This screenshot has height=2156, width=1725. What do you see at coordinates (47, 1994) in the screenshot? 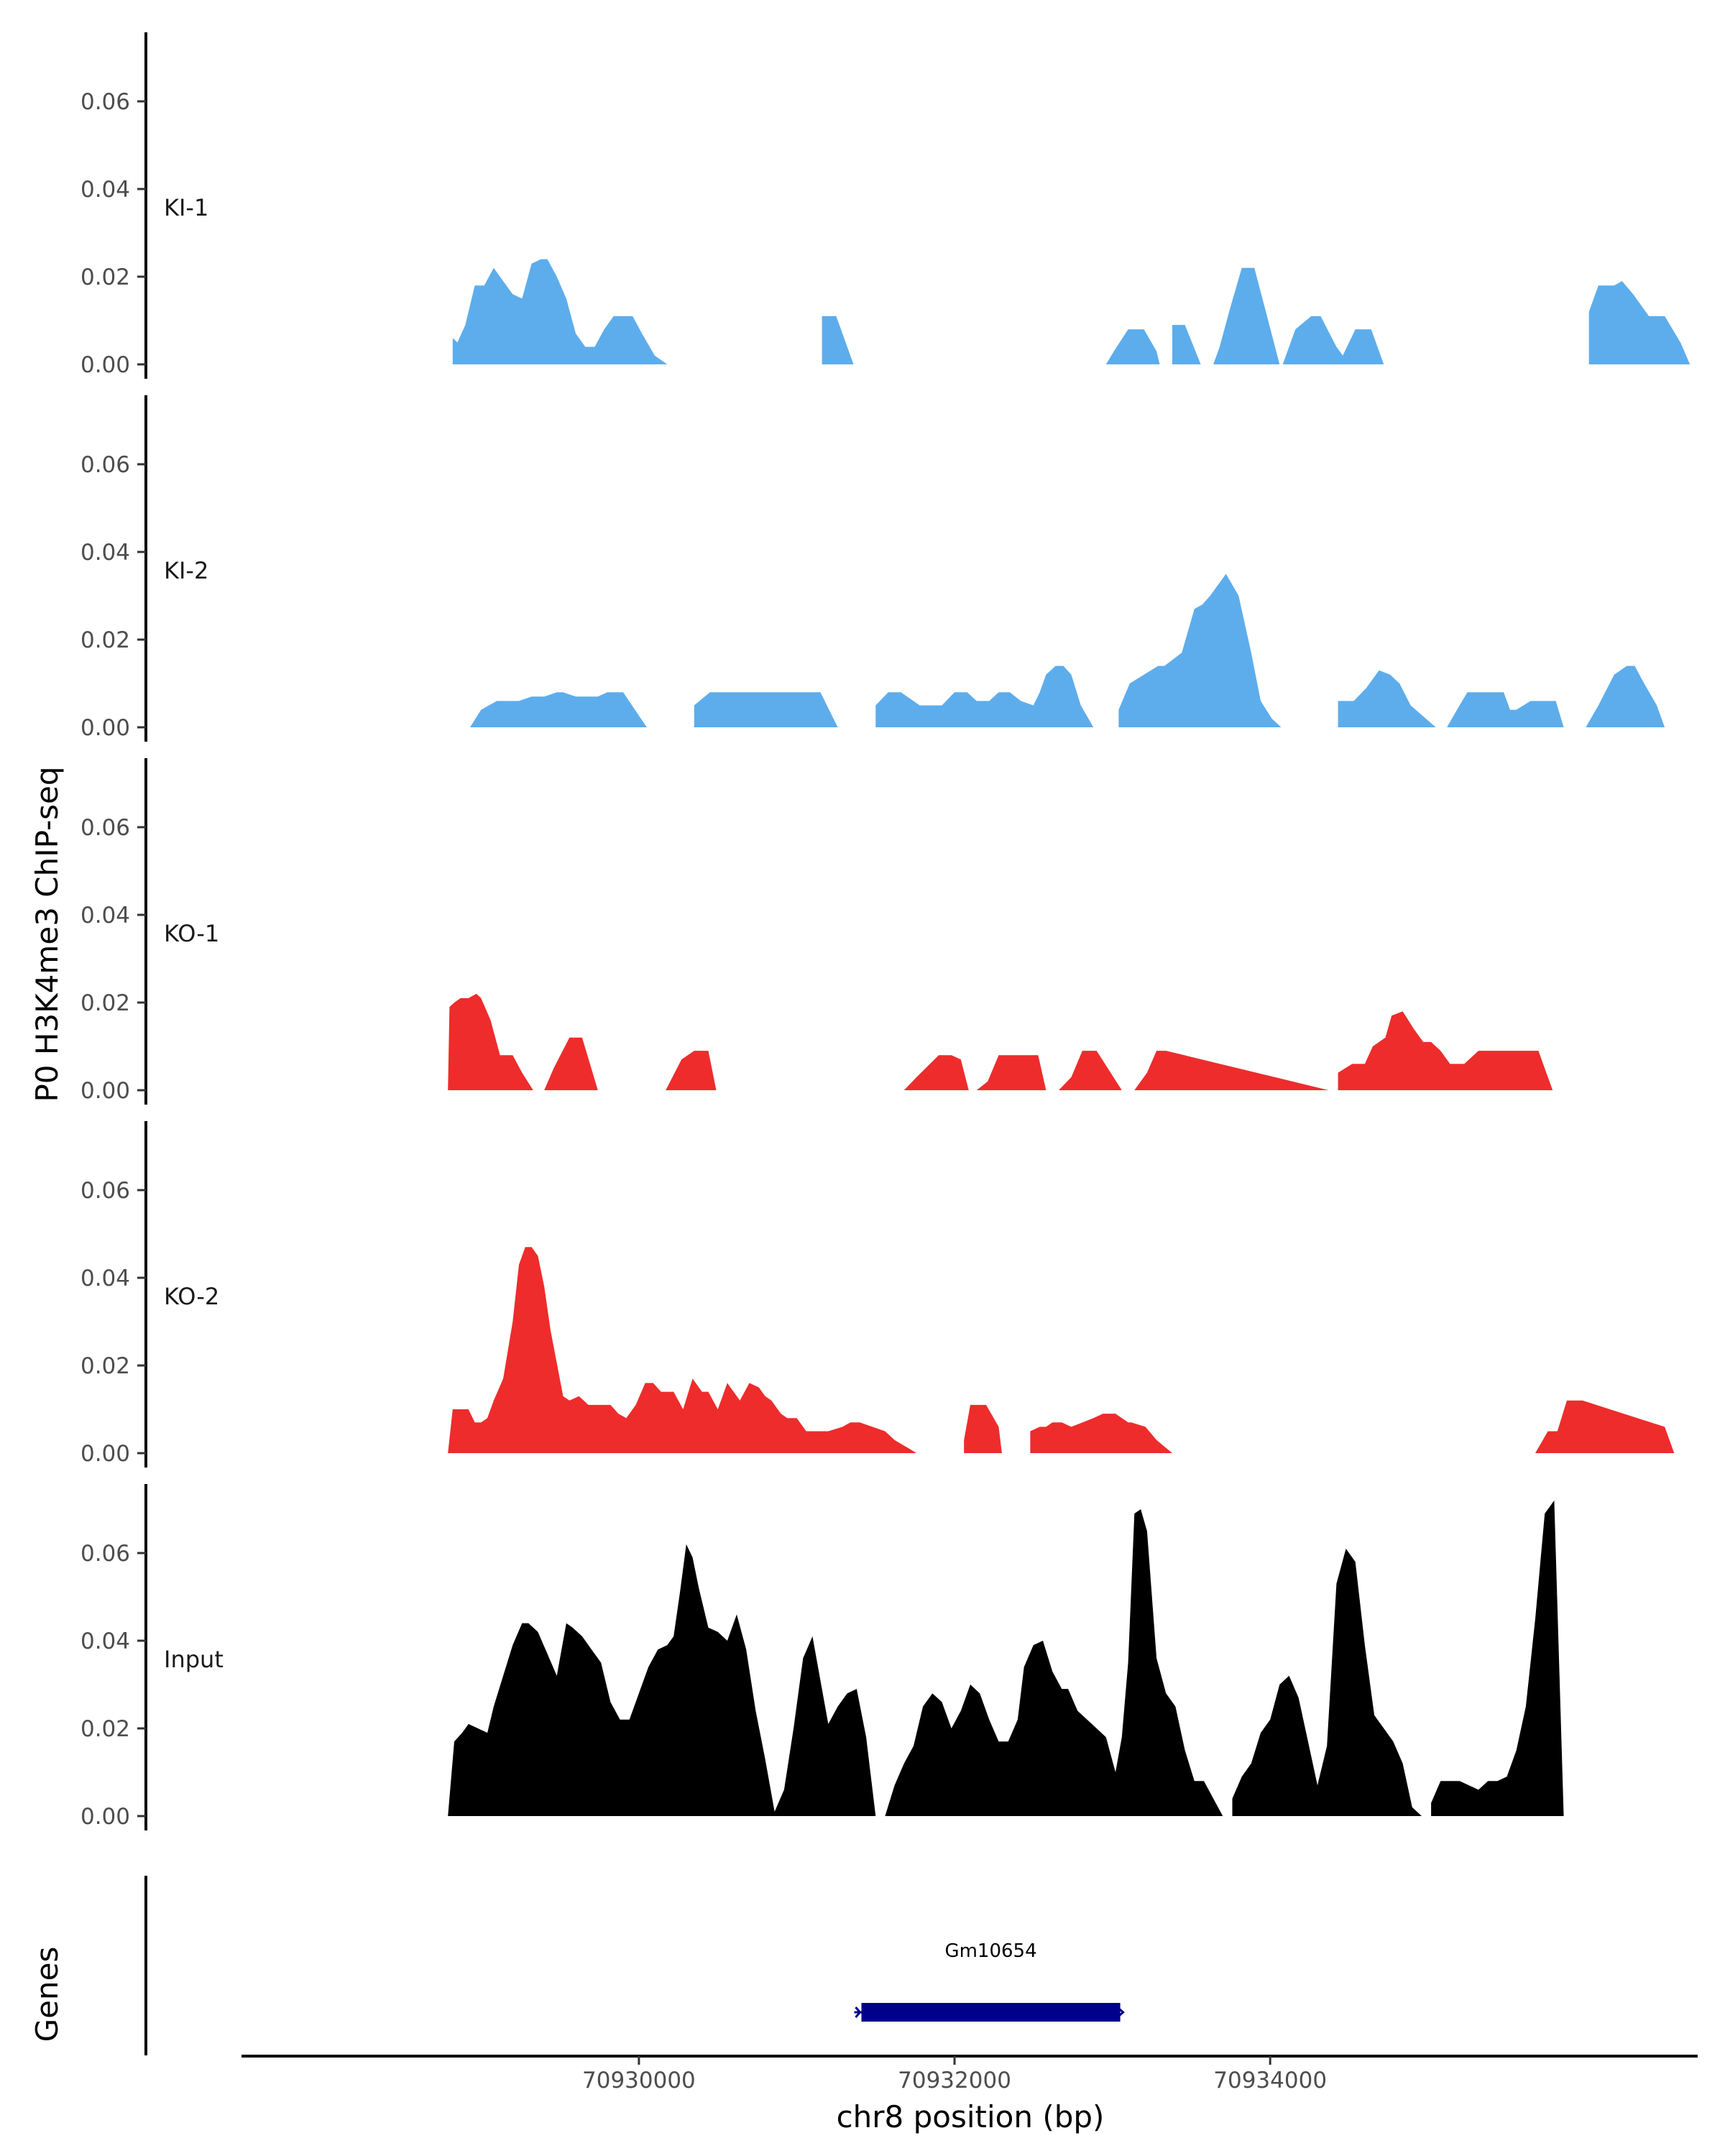
I see `genes-axis-title: Genes` at bounding box center [47, 1994].